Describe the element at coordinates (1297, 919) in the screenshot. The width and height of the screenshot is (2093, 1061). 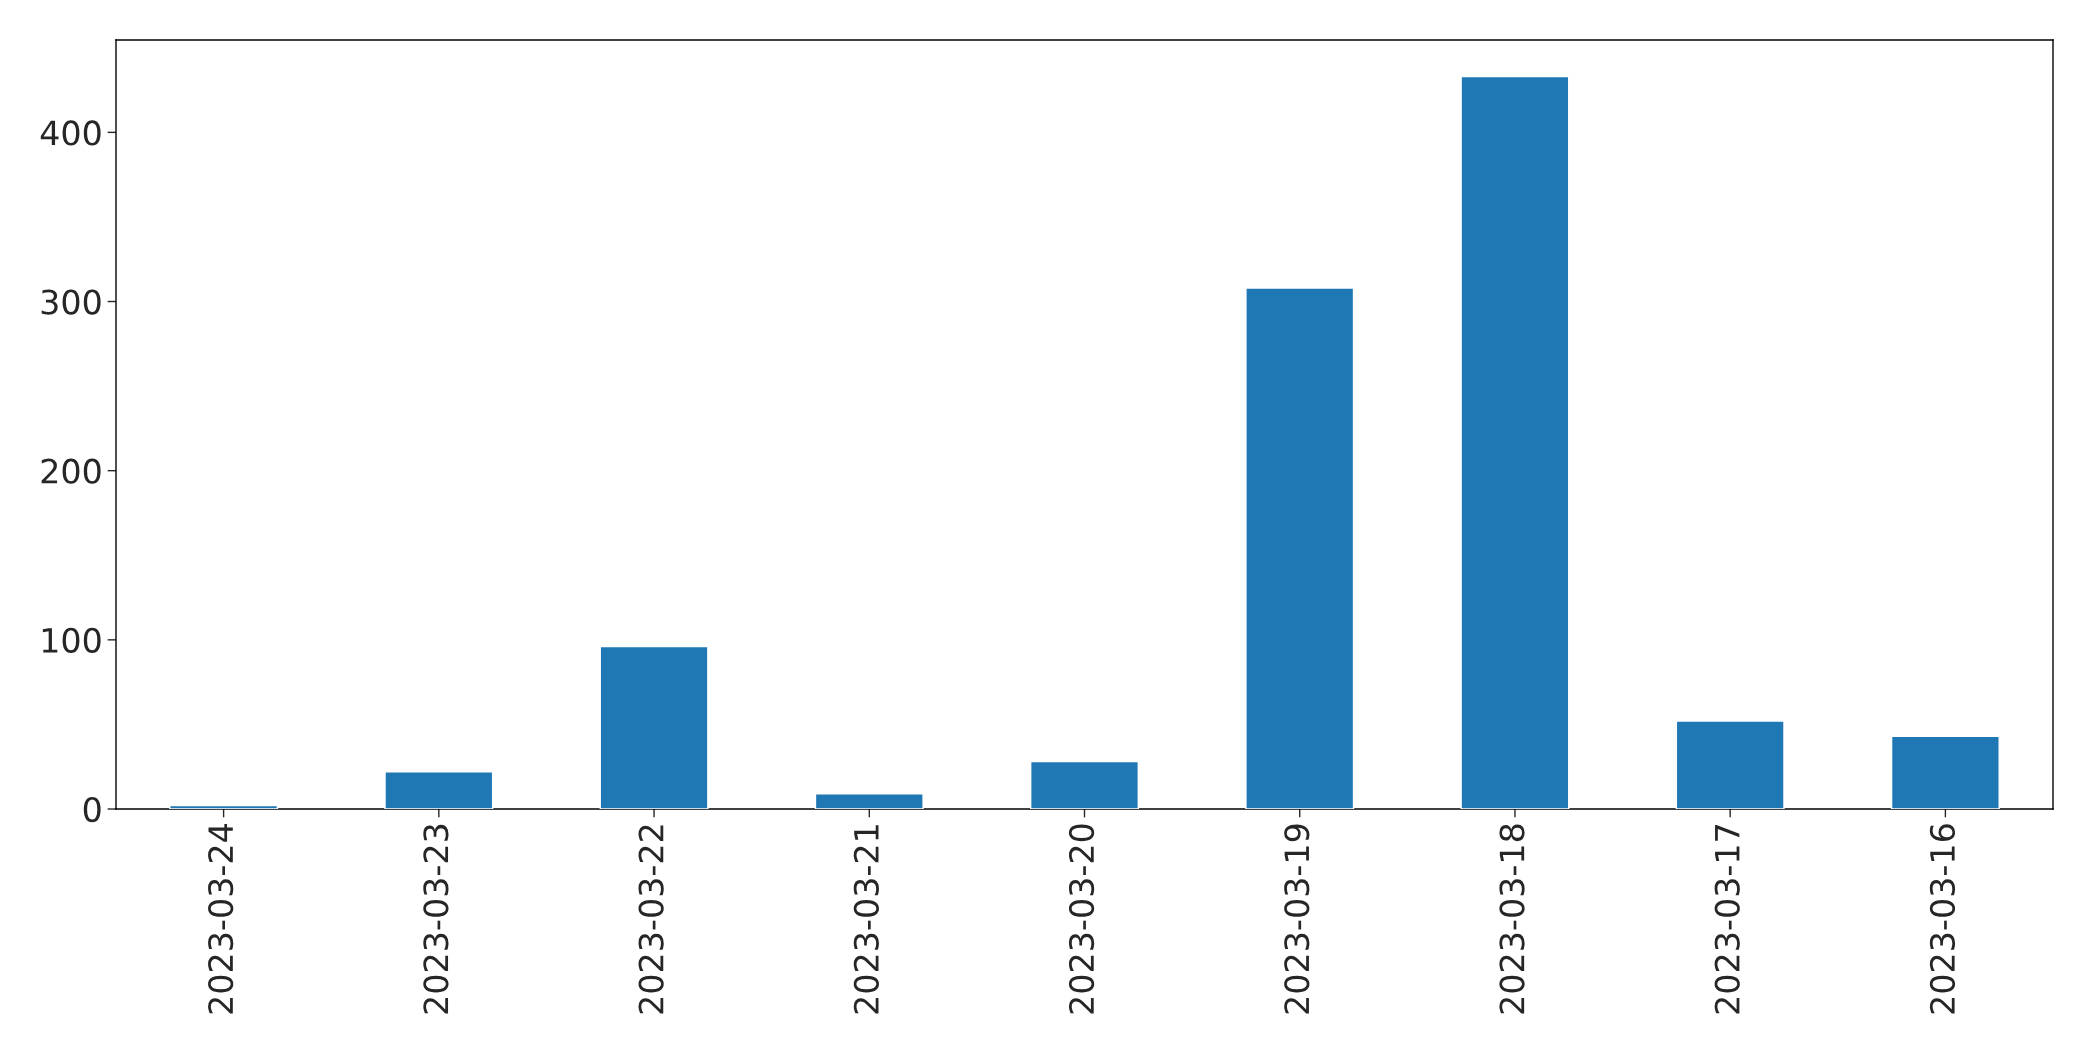
I see `x-tick-label: 2023-03-19` at that location.